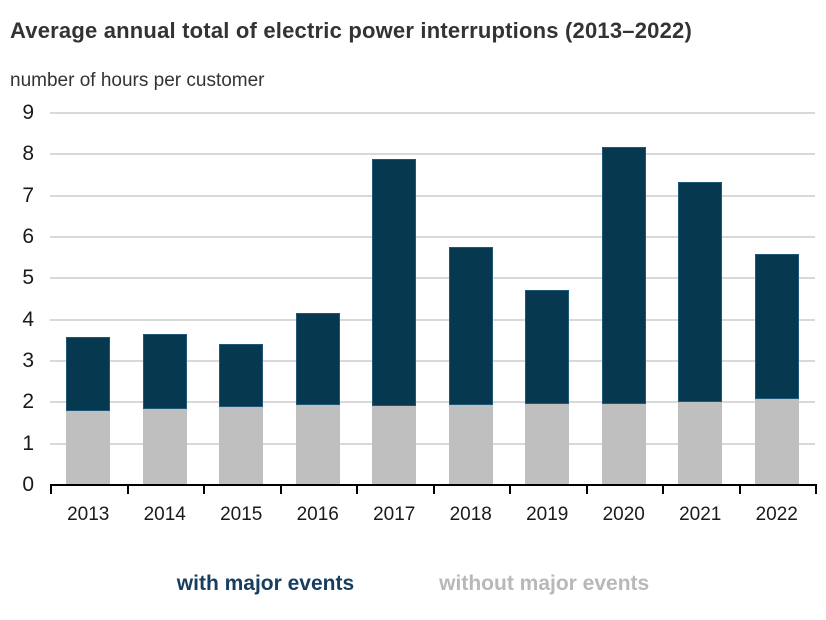  Describe the element at coordinates (547, 347) in the screenshot. I see `bar-2019-with-major-events` at that location.